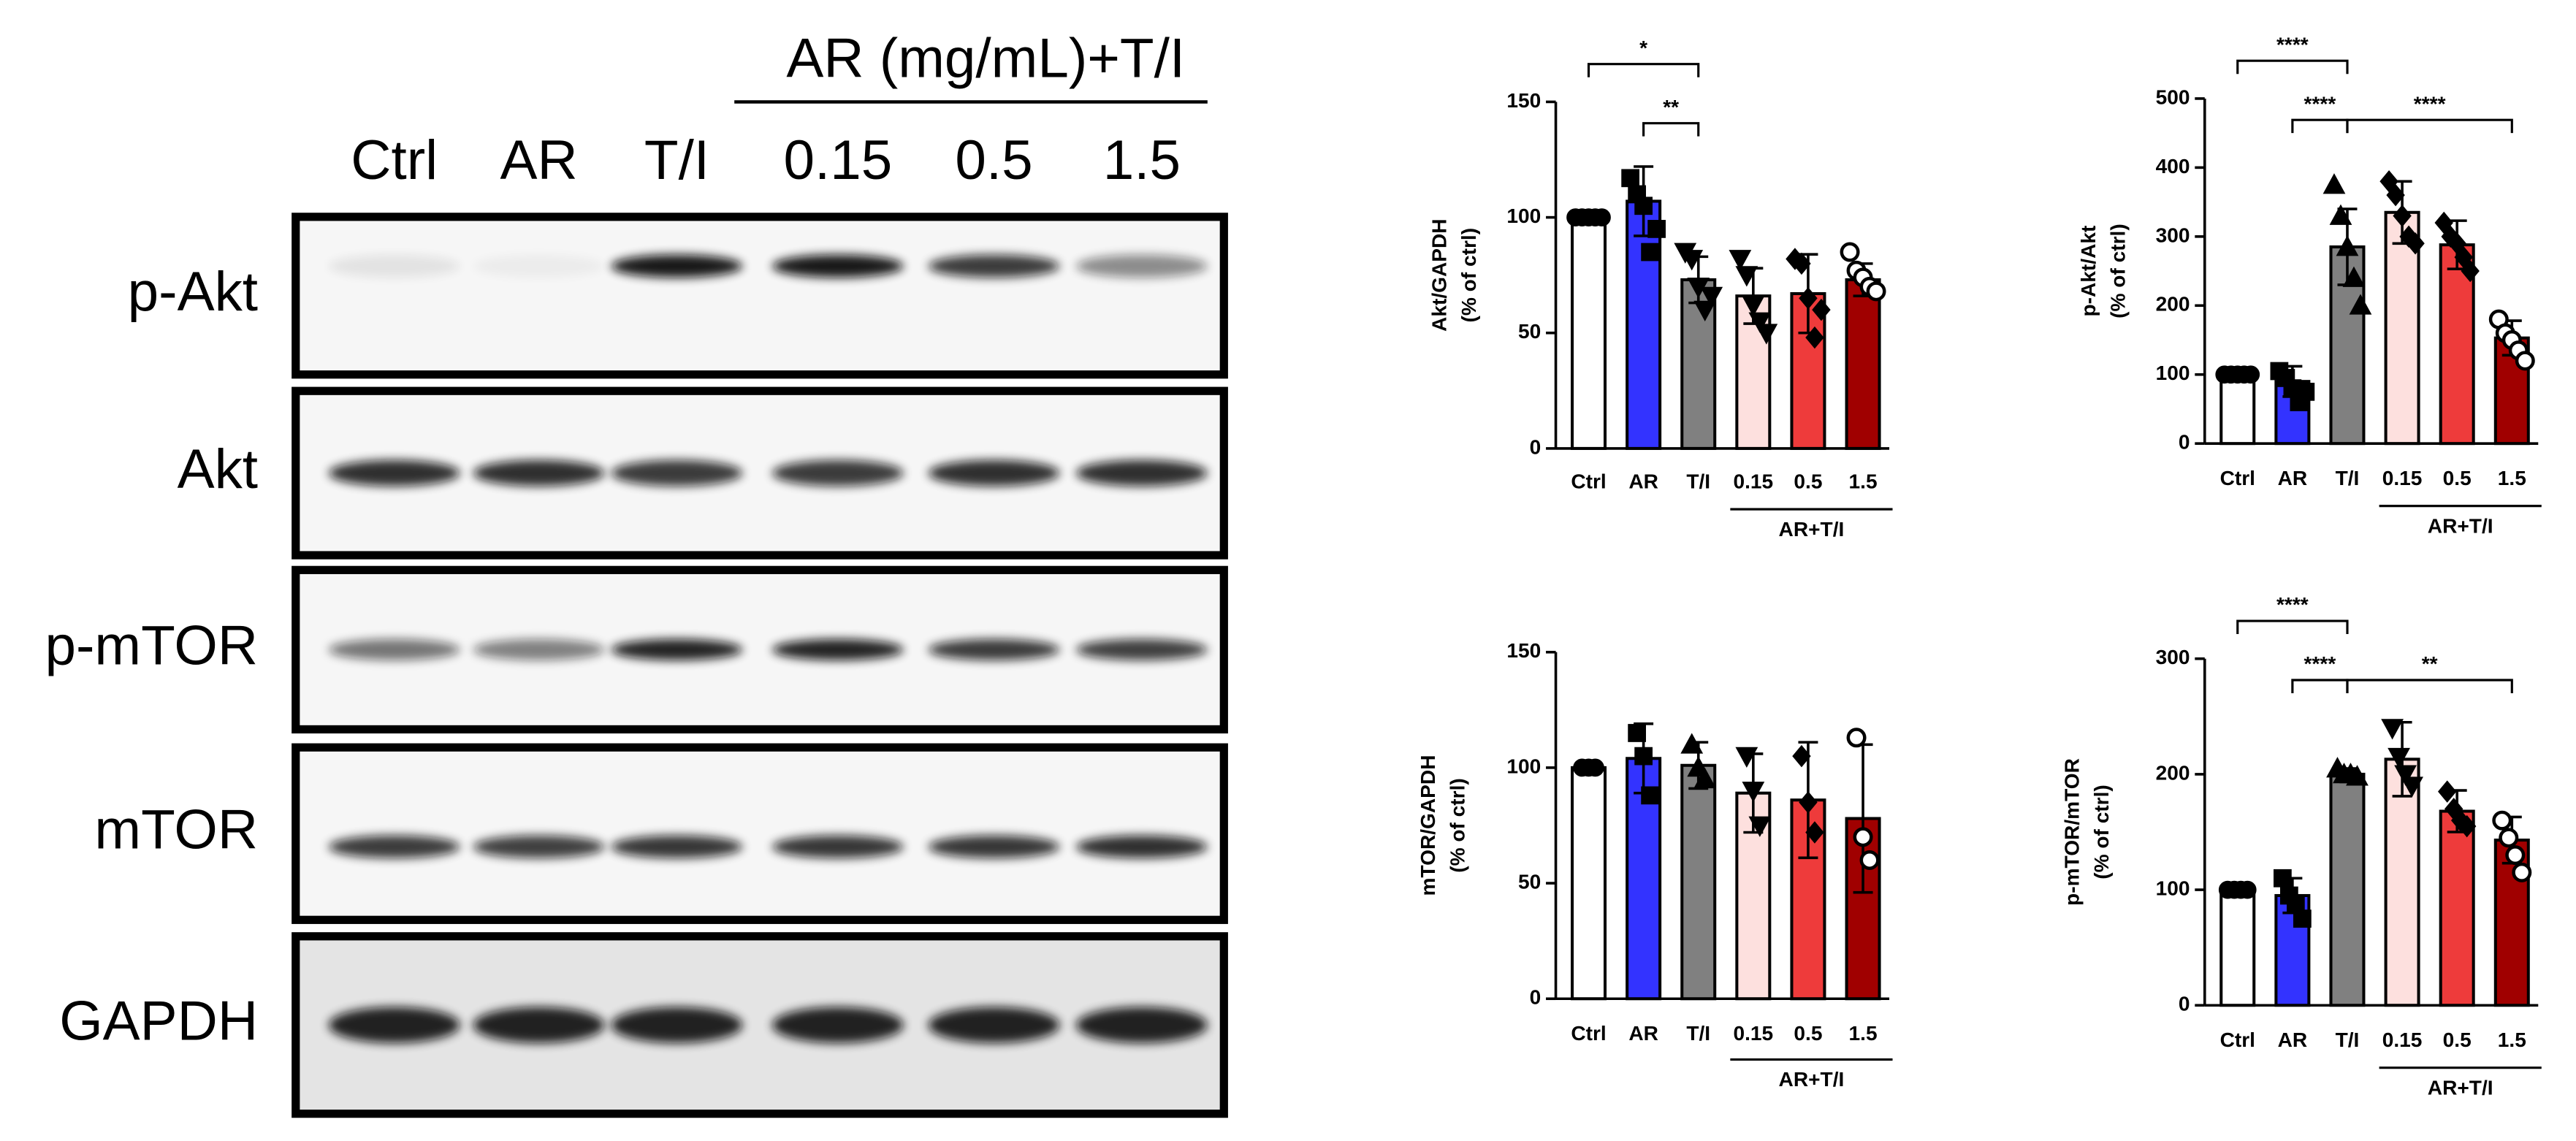  I want to click on blot-panel, so click(759, 834).